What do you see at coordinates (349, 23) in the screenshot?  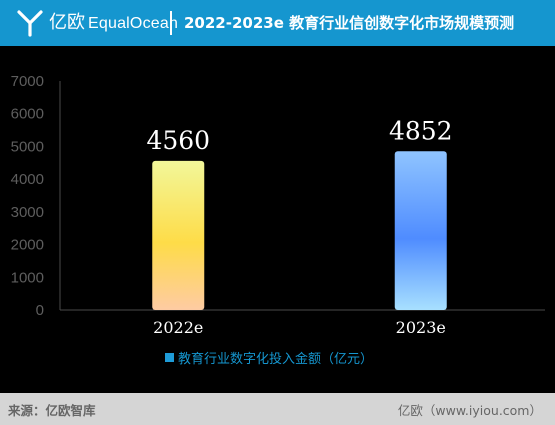 I see `chart-title: 2022-2023e 教育行业信创数字化市场规模预测` at bounding box center [349, 23].